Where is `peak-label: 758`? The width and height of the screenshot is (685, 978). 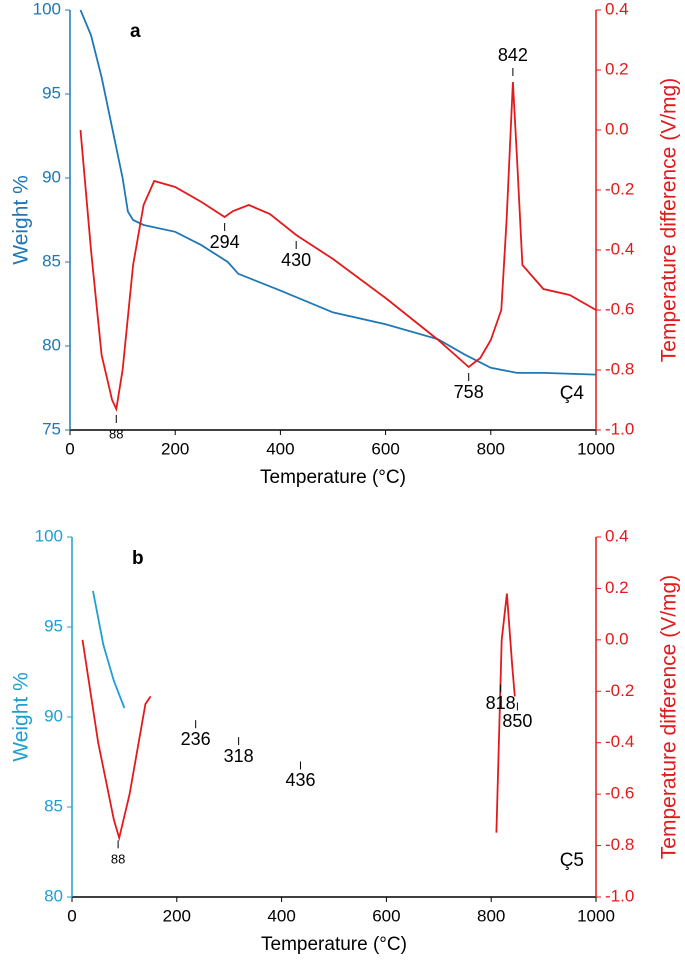 peak-label: 758 is located at coordinates (469, 392).